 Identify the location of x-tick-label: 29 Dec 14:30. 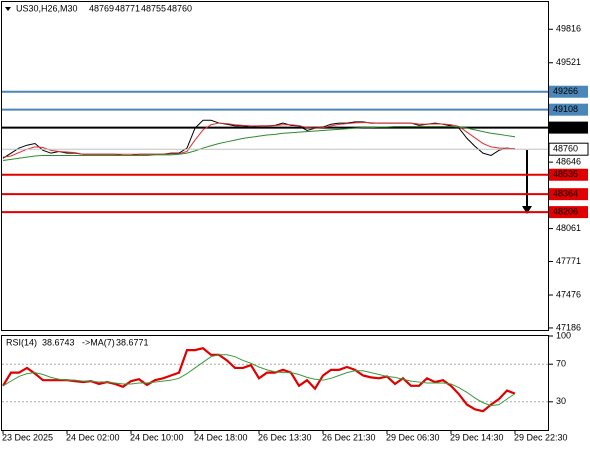
(477, 437).